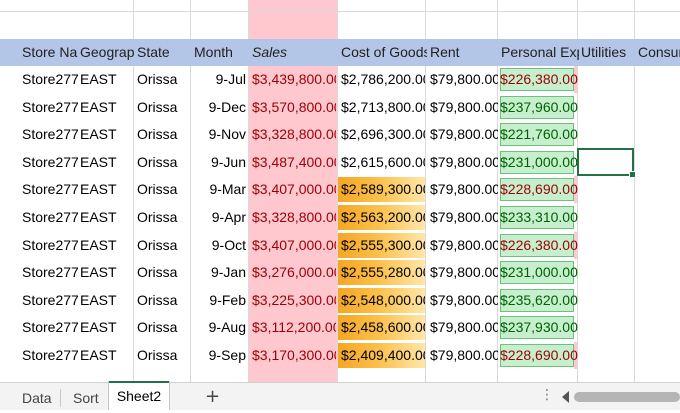 The image size is (680, 413). I want to click on table-cell: 9-Nov, so click(227, 134).